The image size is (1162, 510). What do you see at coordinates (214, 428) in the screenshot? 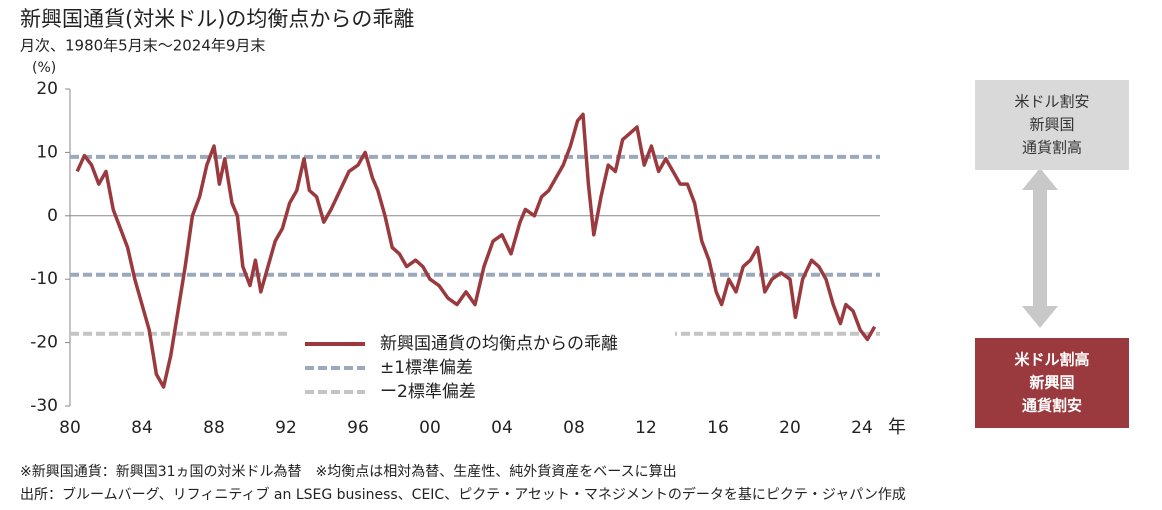
I see `x-tick-label: 88` at bounding box center [214, 428].